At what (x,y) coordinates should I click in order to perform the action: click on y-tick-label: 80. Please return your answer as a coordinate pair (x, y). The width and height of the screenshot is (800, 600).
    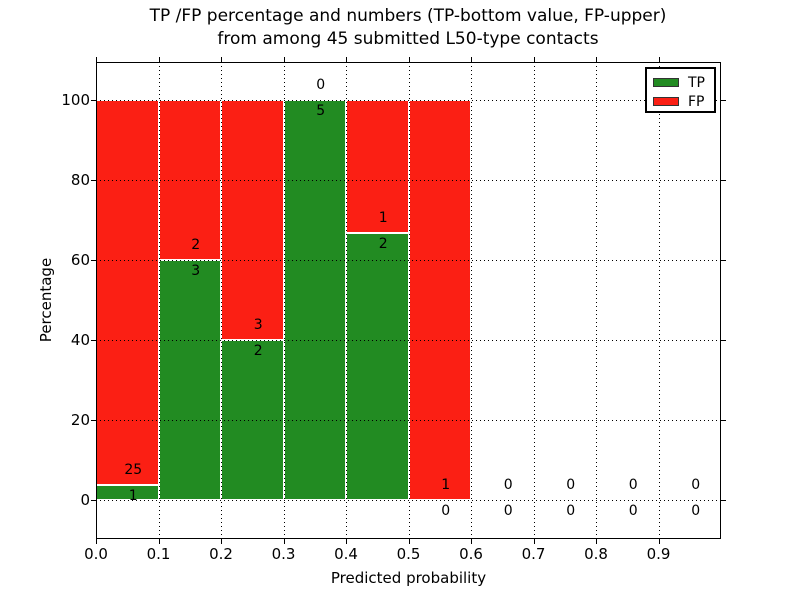
    Looking at the image, I should click on (80, 180).